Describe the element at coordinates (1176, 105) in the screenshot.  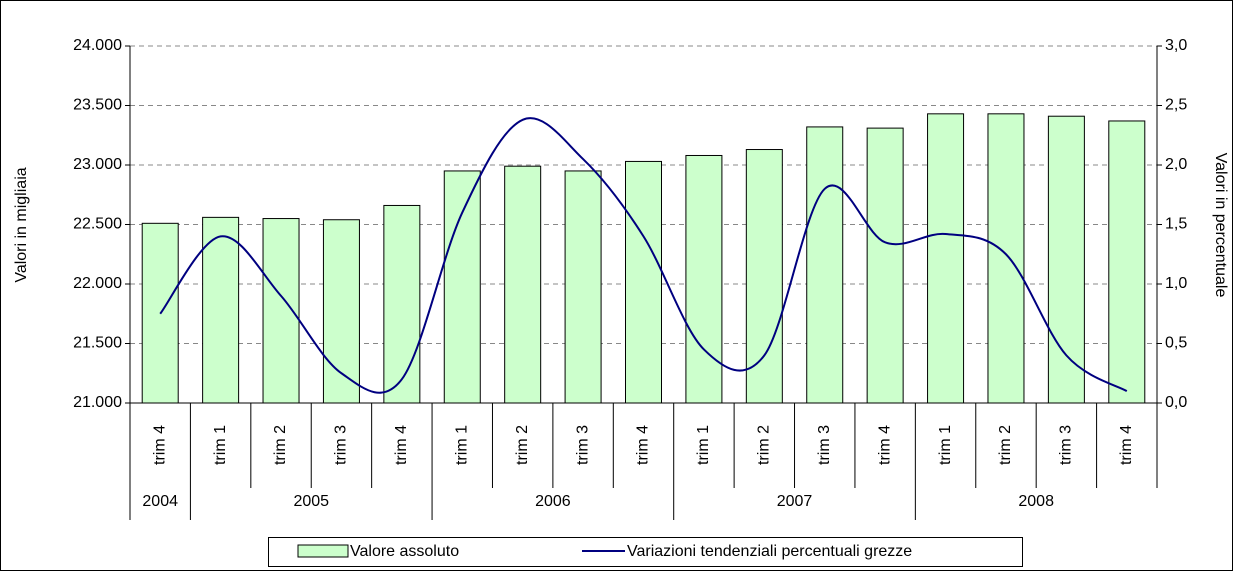
I see `y2-tick-label: 2,5` at that location.